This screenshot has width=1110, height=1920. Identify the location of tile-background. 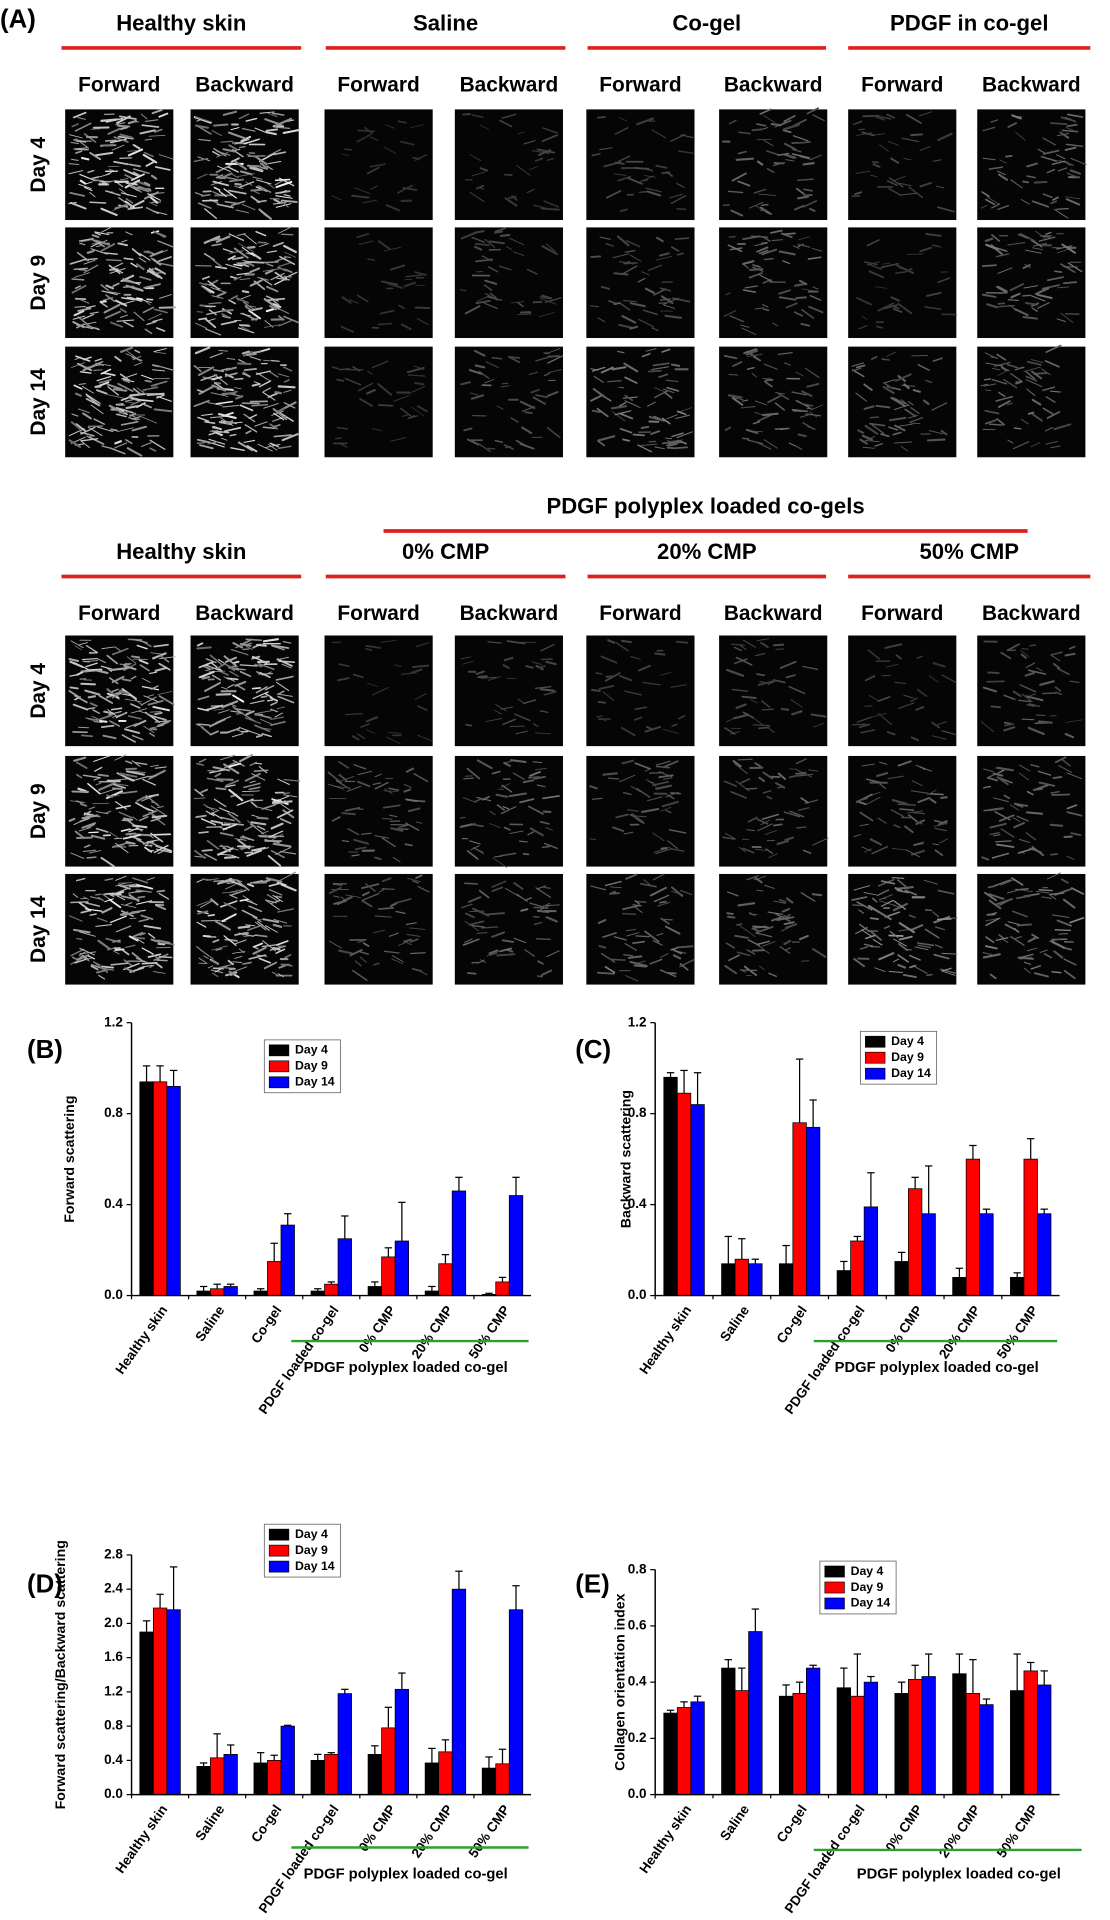
(773, 929).